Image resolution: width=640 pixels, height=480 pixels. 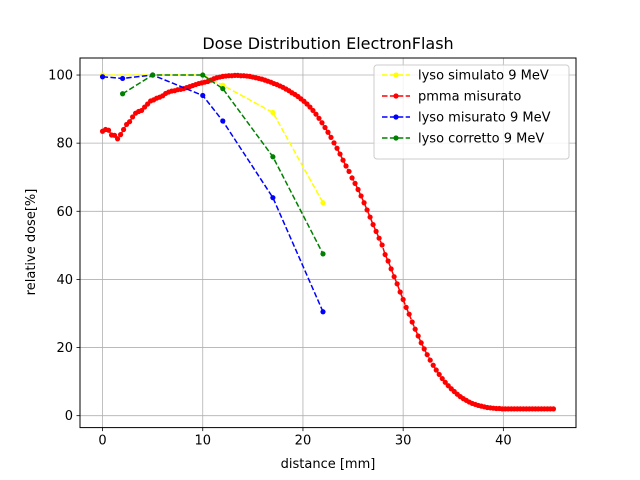 What do you see at coordinates (503, 441) in the screenshot?
I see `x-tick-label: 40` at bounding box center [503, 441].